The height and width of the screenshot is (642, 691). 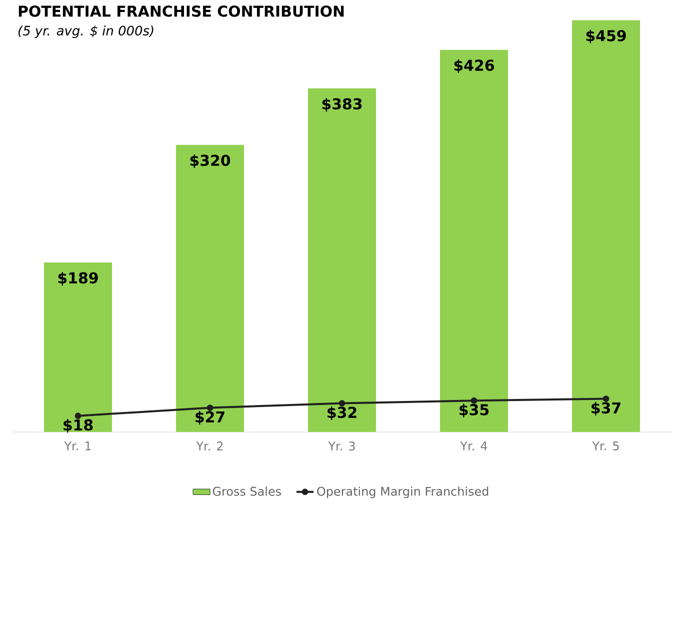 I want to click on x-tick-label: Yr. 1, so click(x=77, y=446).